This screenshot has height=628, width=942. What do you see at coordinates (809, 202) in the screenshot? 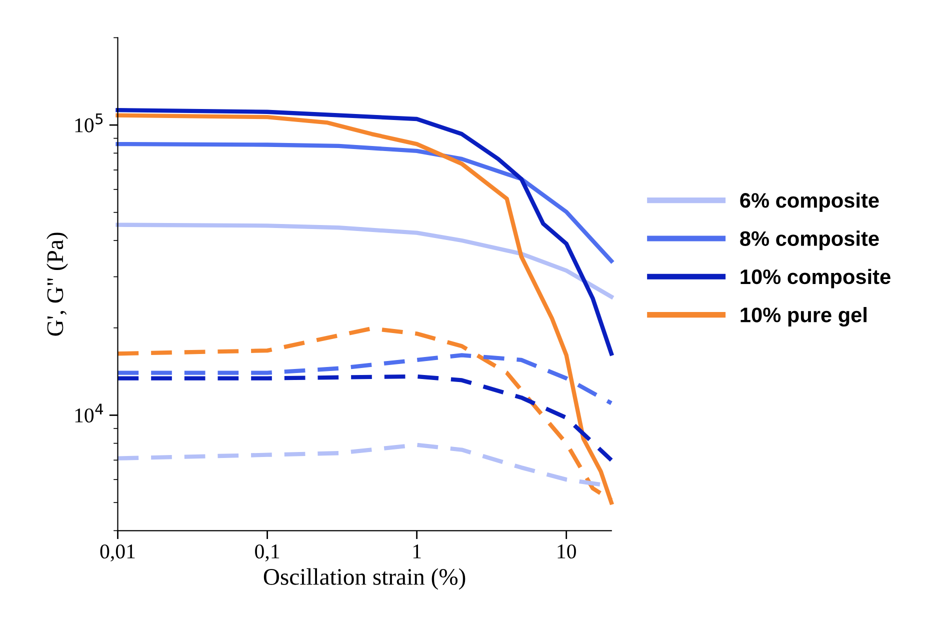
I see `legend-label: 6% composite` at bounding box center [809, 202].